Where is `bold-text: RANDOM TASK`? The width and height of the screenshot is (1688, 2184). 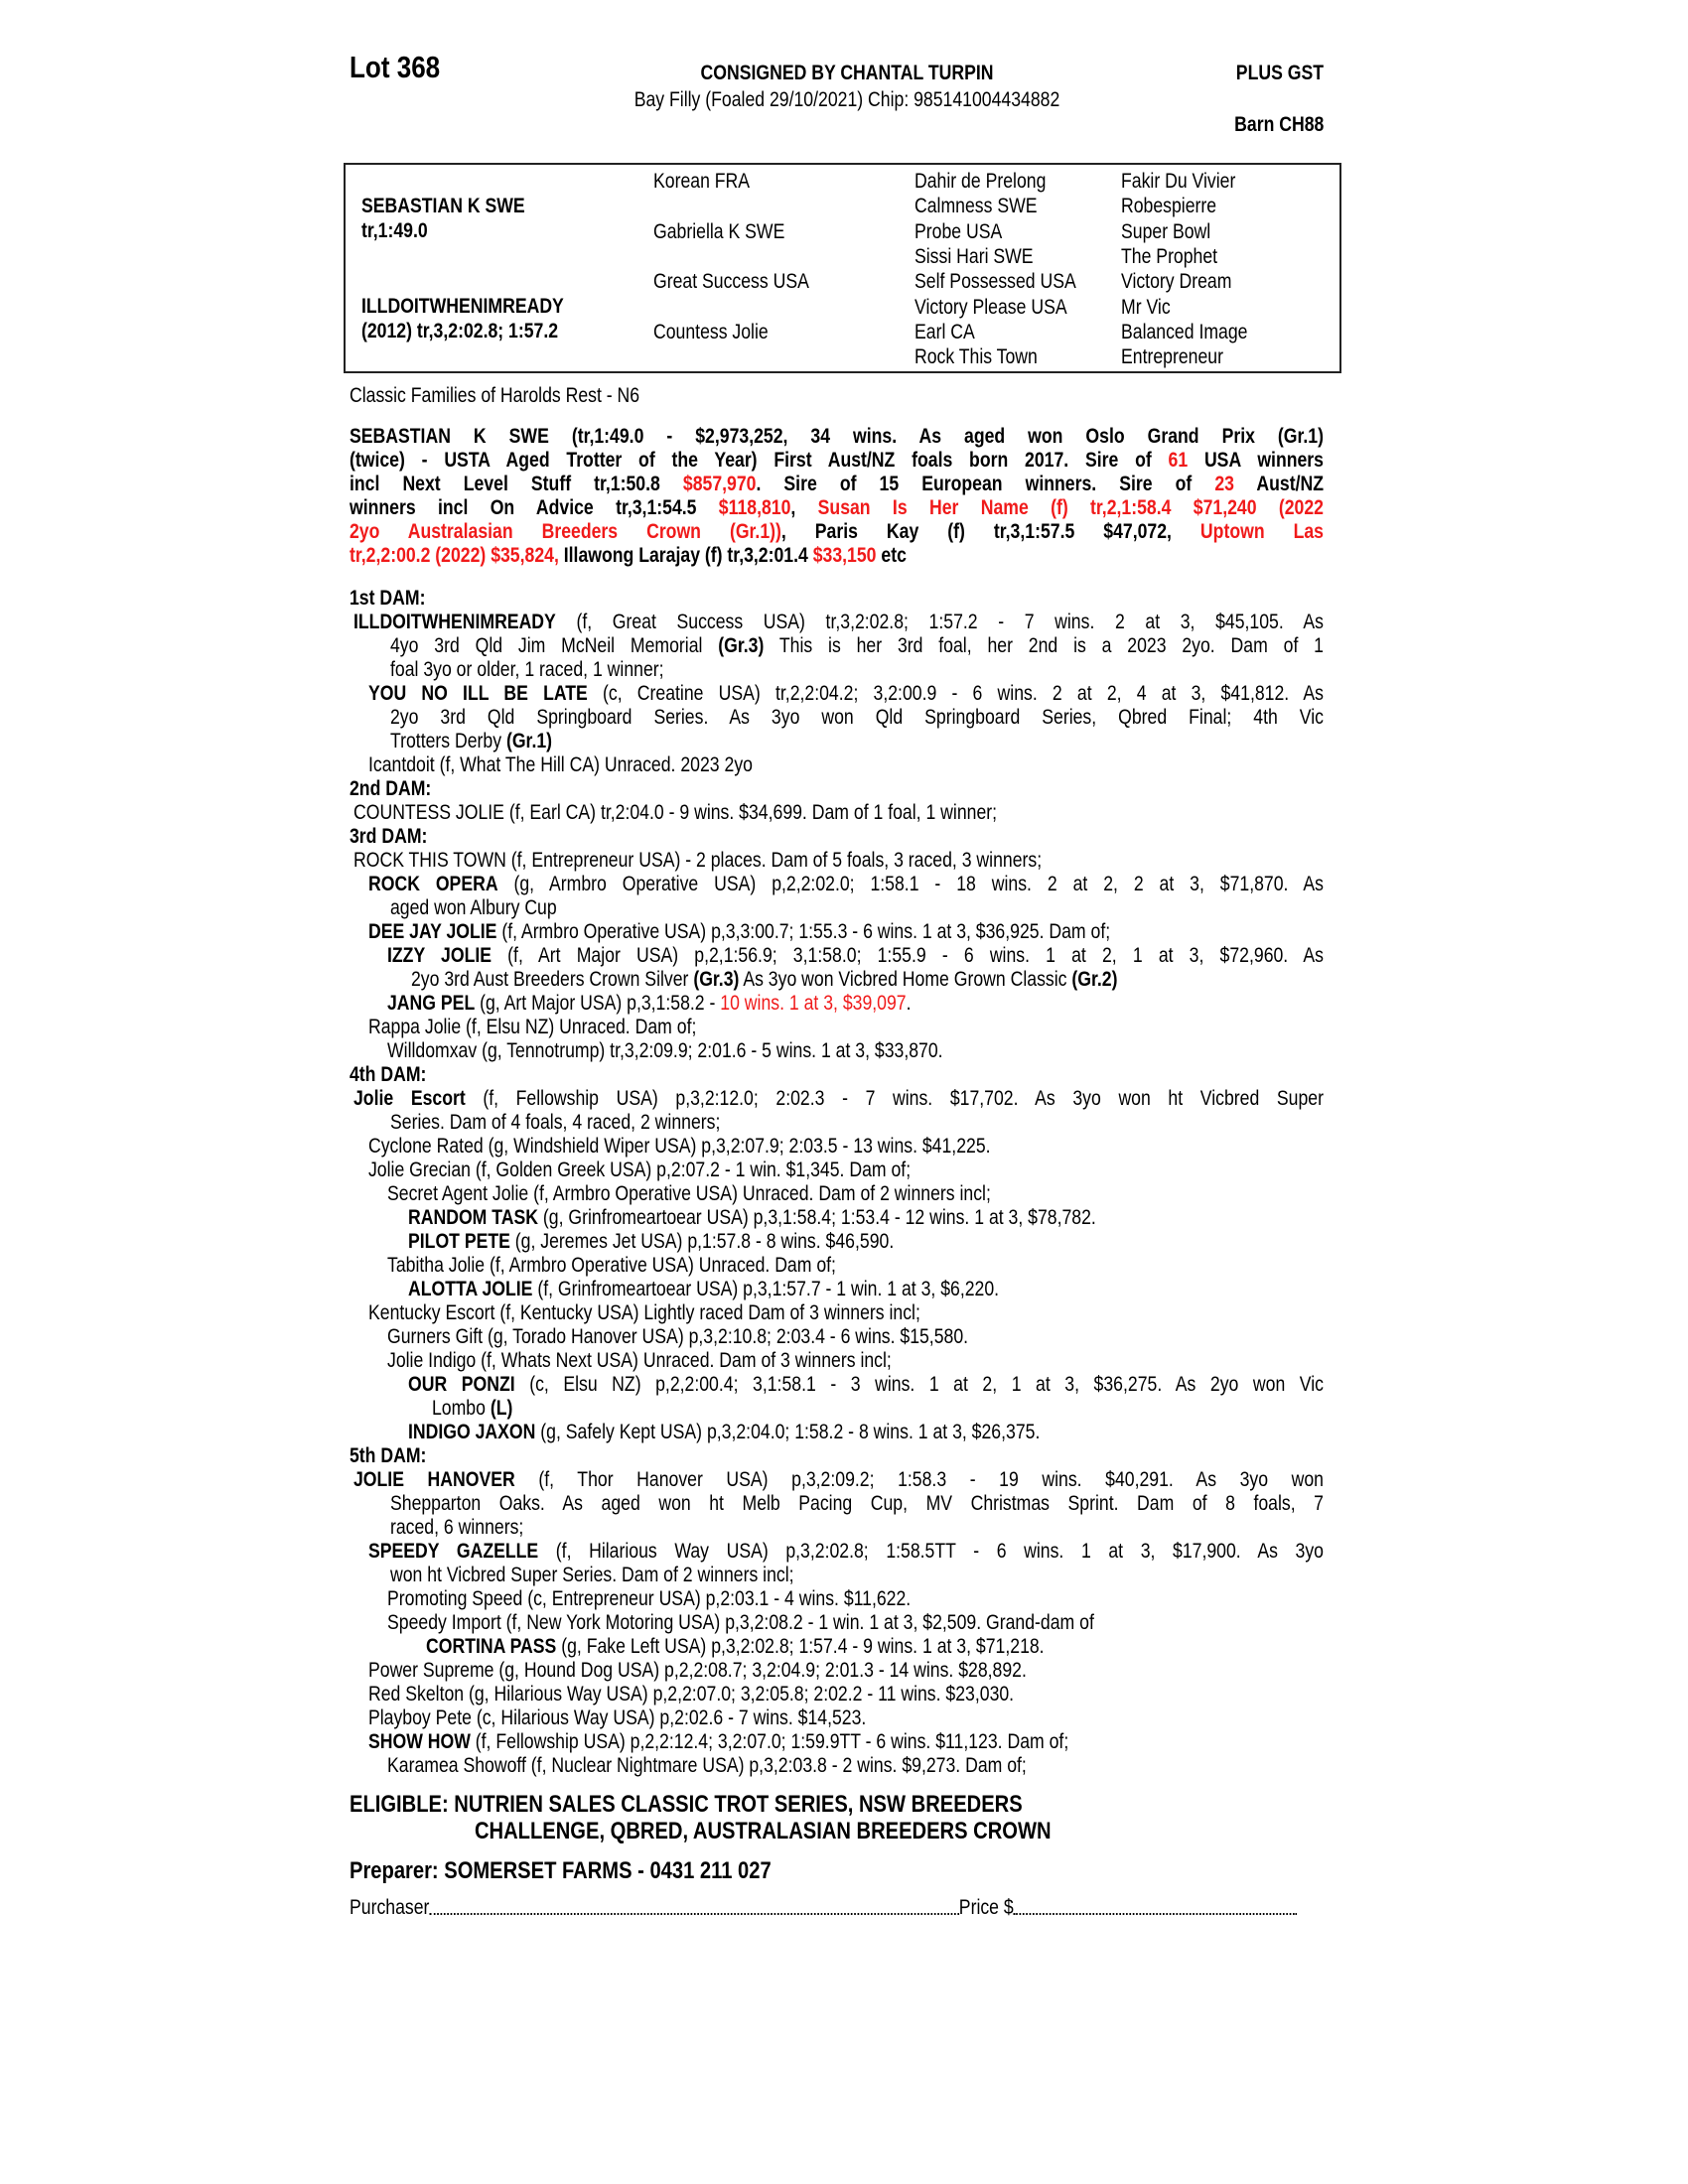
bold-text: RANDOM TASK is located at coordinates (472, 1217).